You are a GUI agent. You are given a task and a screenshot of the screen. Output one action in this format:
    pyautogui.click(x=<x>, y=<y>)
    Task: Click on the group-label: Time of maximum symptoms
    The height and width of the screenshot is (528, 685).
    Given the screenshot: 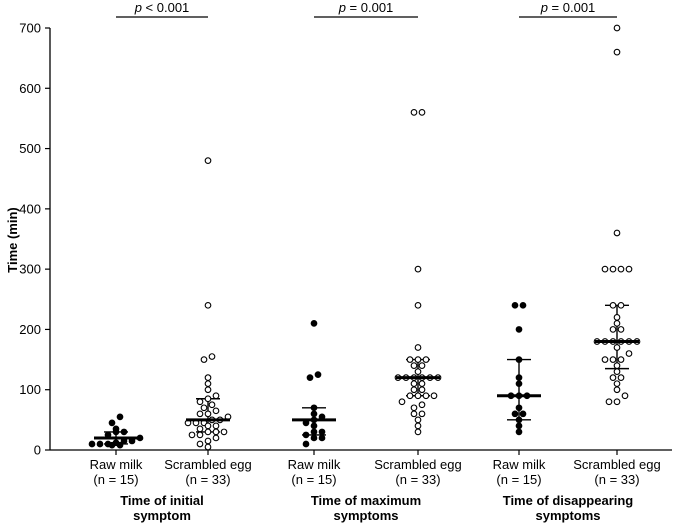 What is the action you would take?
    pyautogui.click(x=366, y=508)
    